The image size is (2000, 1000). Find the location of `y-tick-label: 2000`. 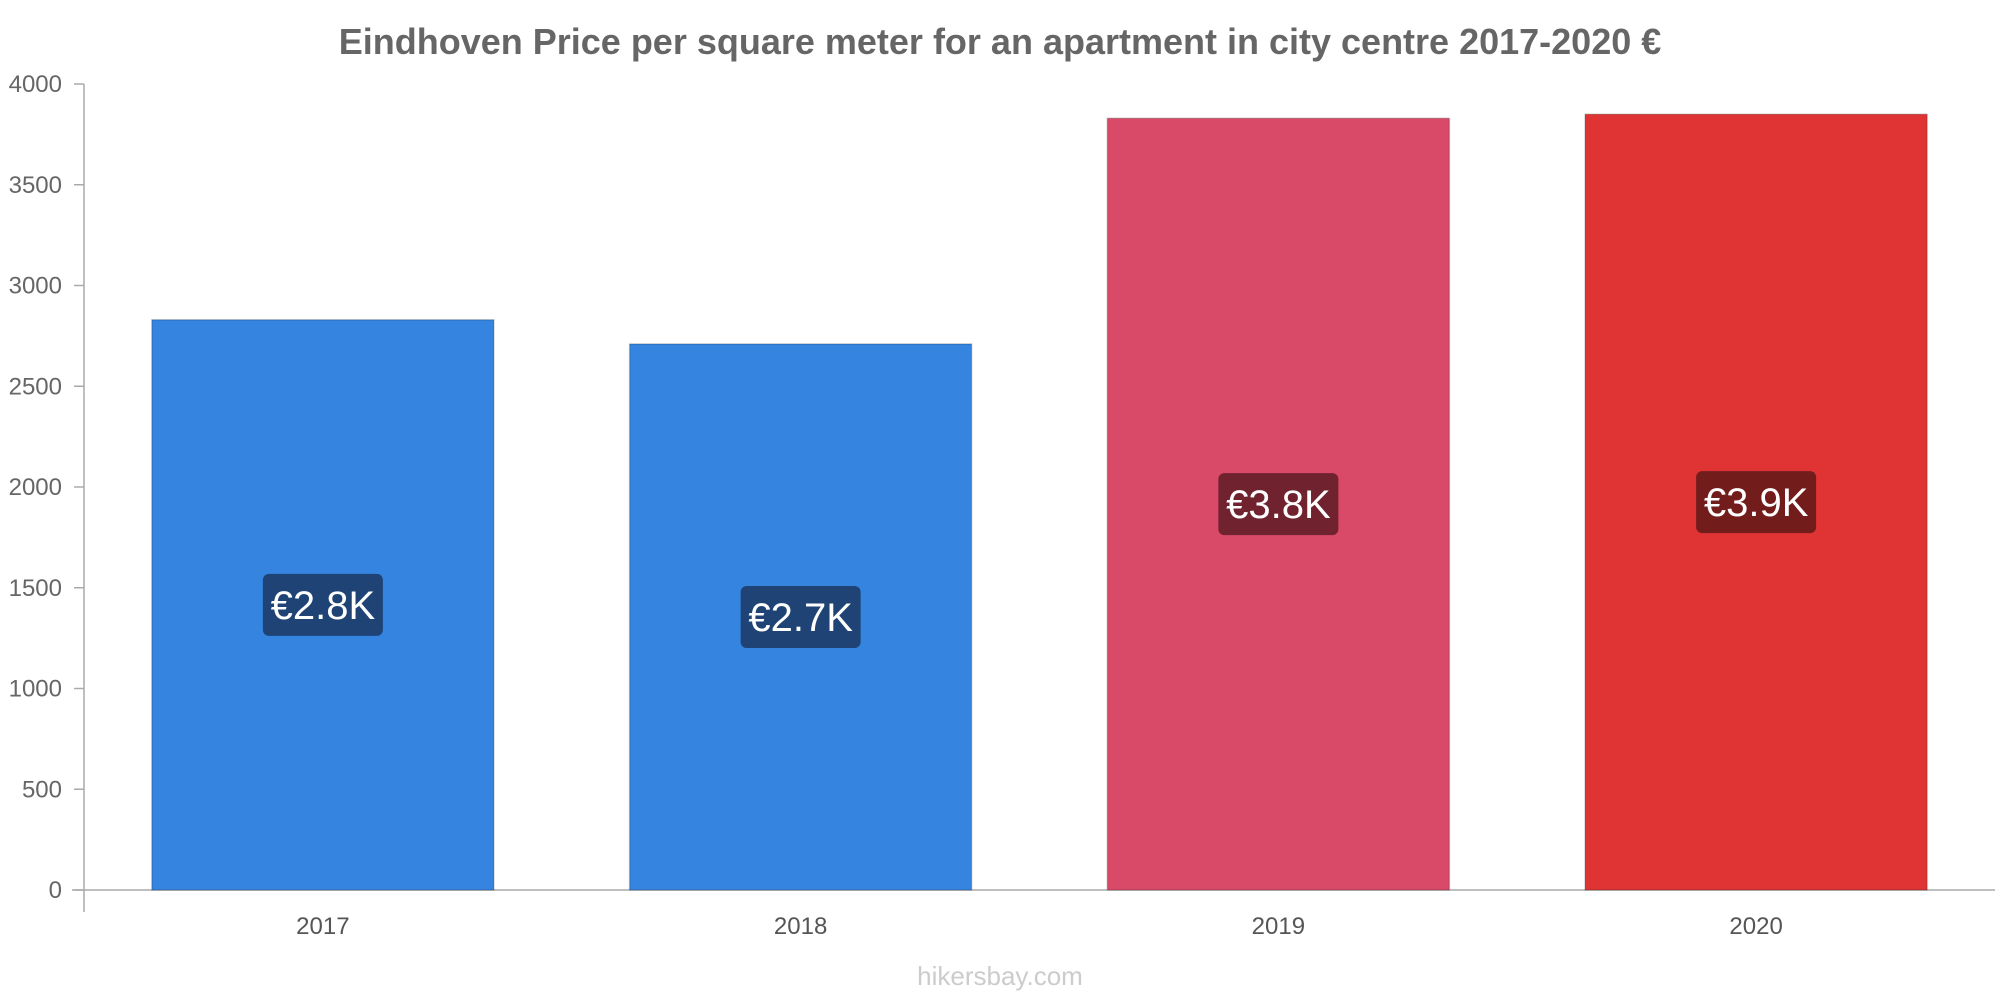

y-tick-label: 2000 is located at coordinates (35, 487).